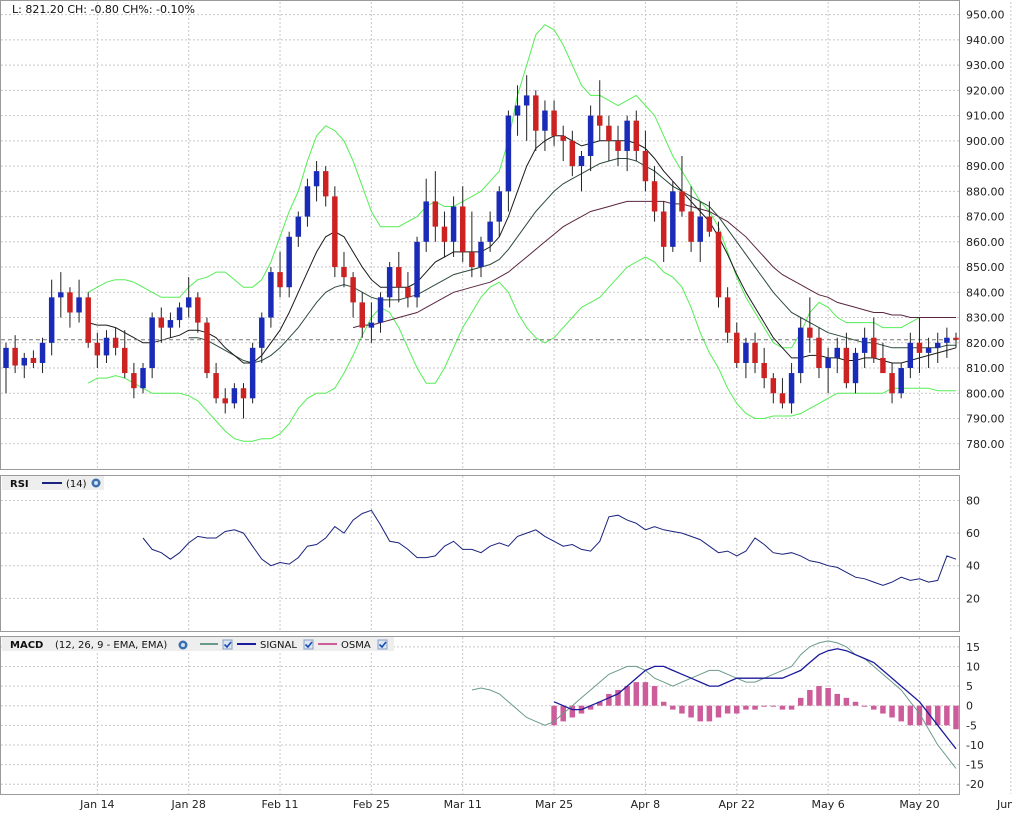 The height and width of the screenshot is (819, 1012). Describe the element at coordinates (985, 419) in the screenshot. I see `price-tick-label: 790.00` at that location.